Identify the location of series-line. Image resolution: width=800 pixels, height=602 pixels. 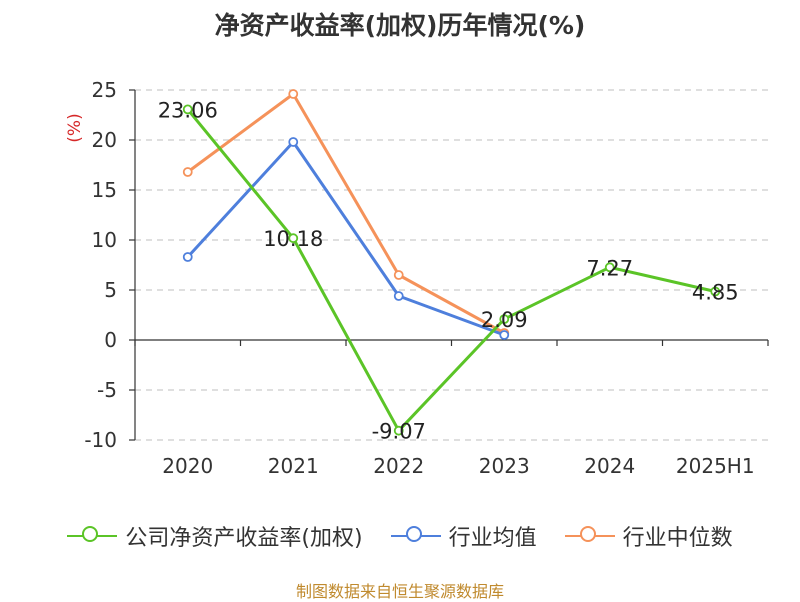
(345, 238).